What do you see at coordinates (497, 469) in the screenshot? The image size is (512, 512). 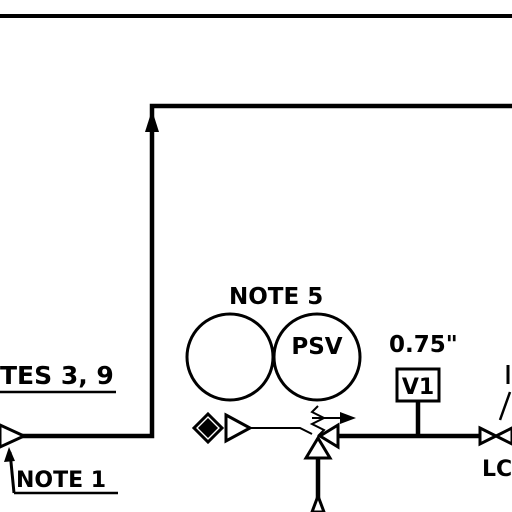 I see `lc-label: LC` at bounding box center [497, 469].